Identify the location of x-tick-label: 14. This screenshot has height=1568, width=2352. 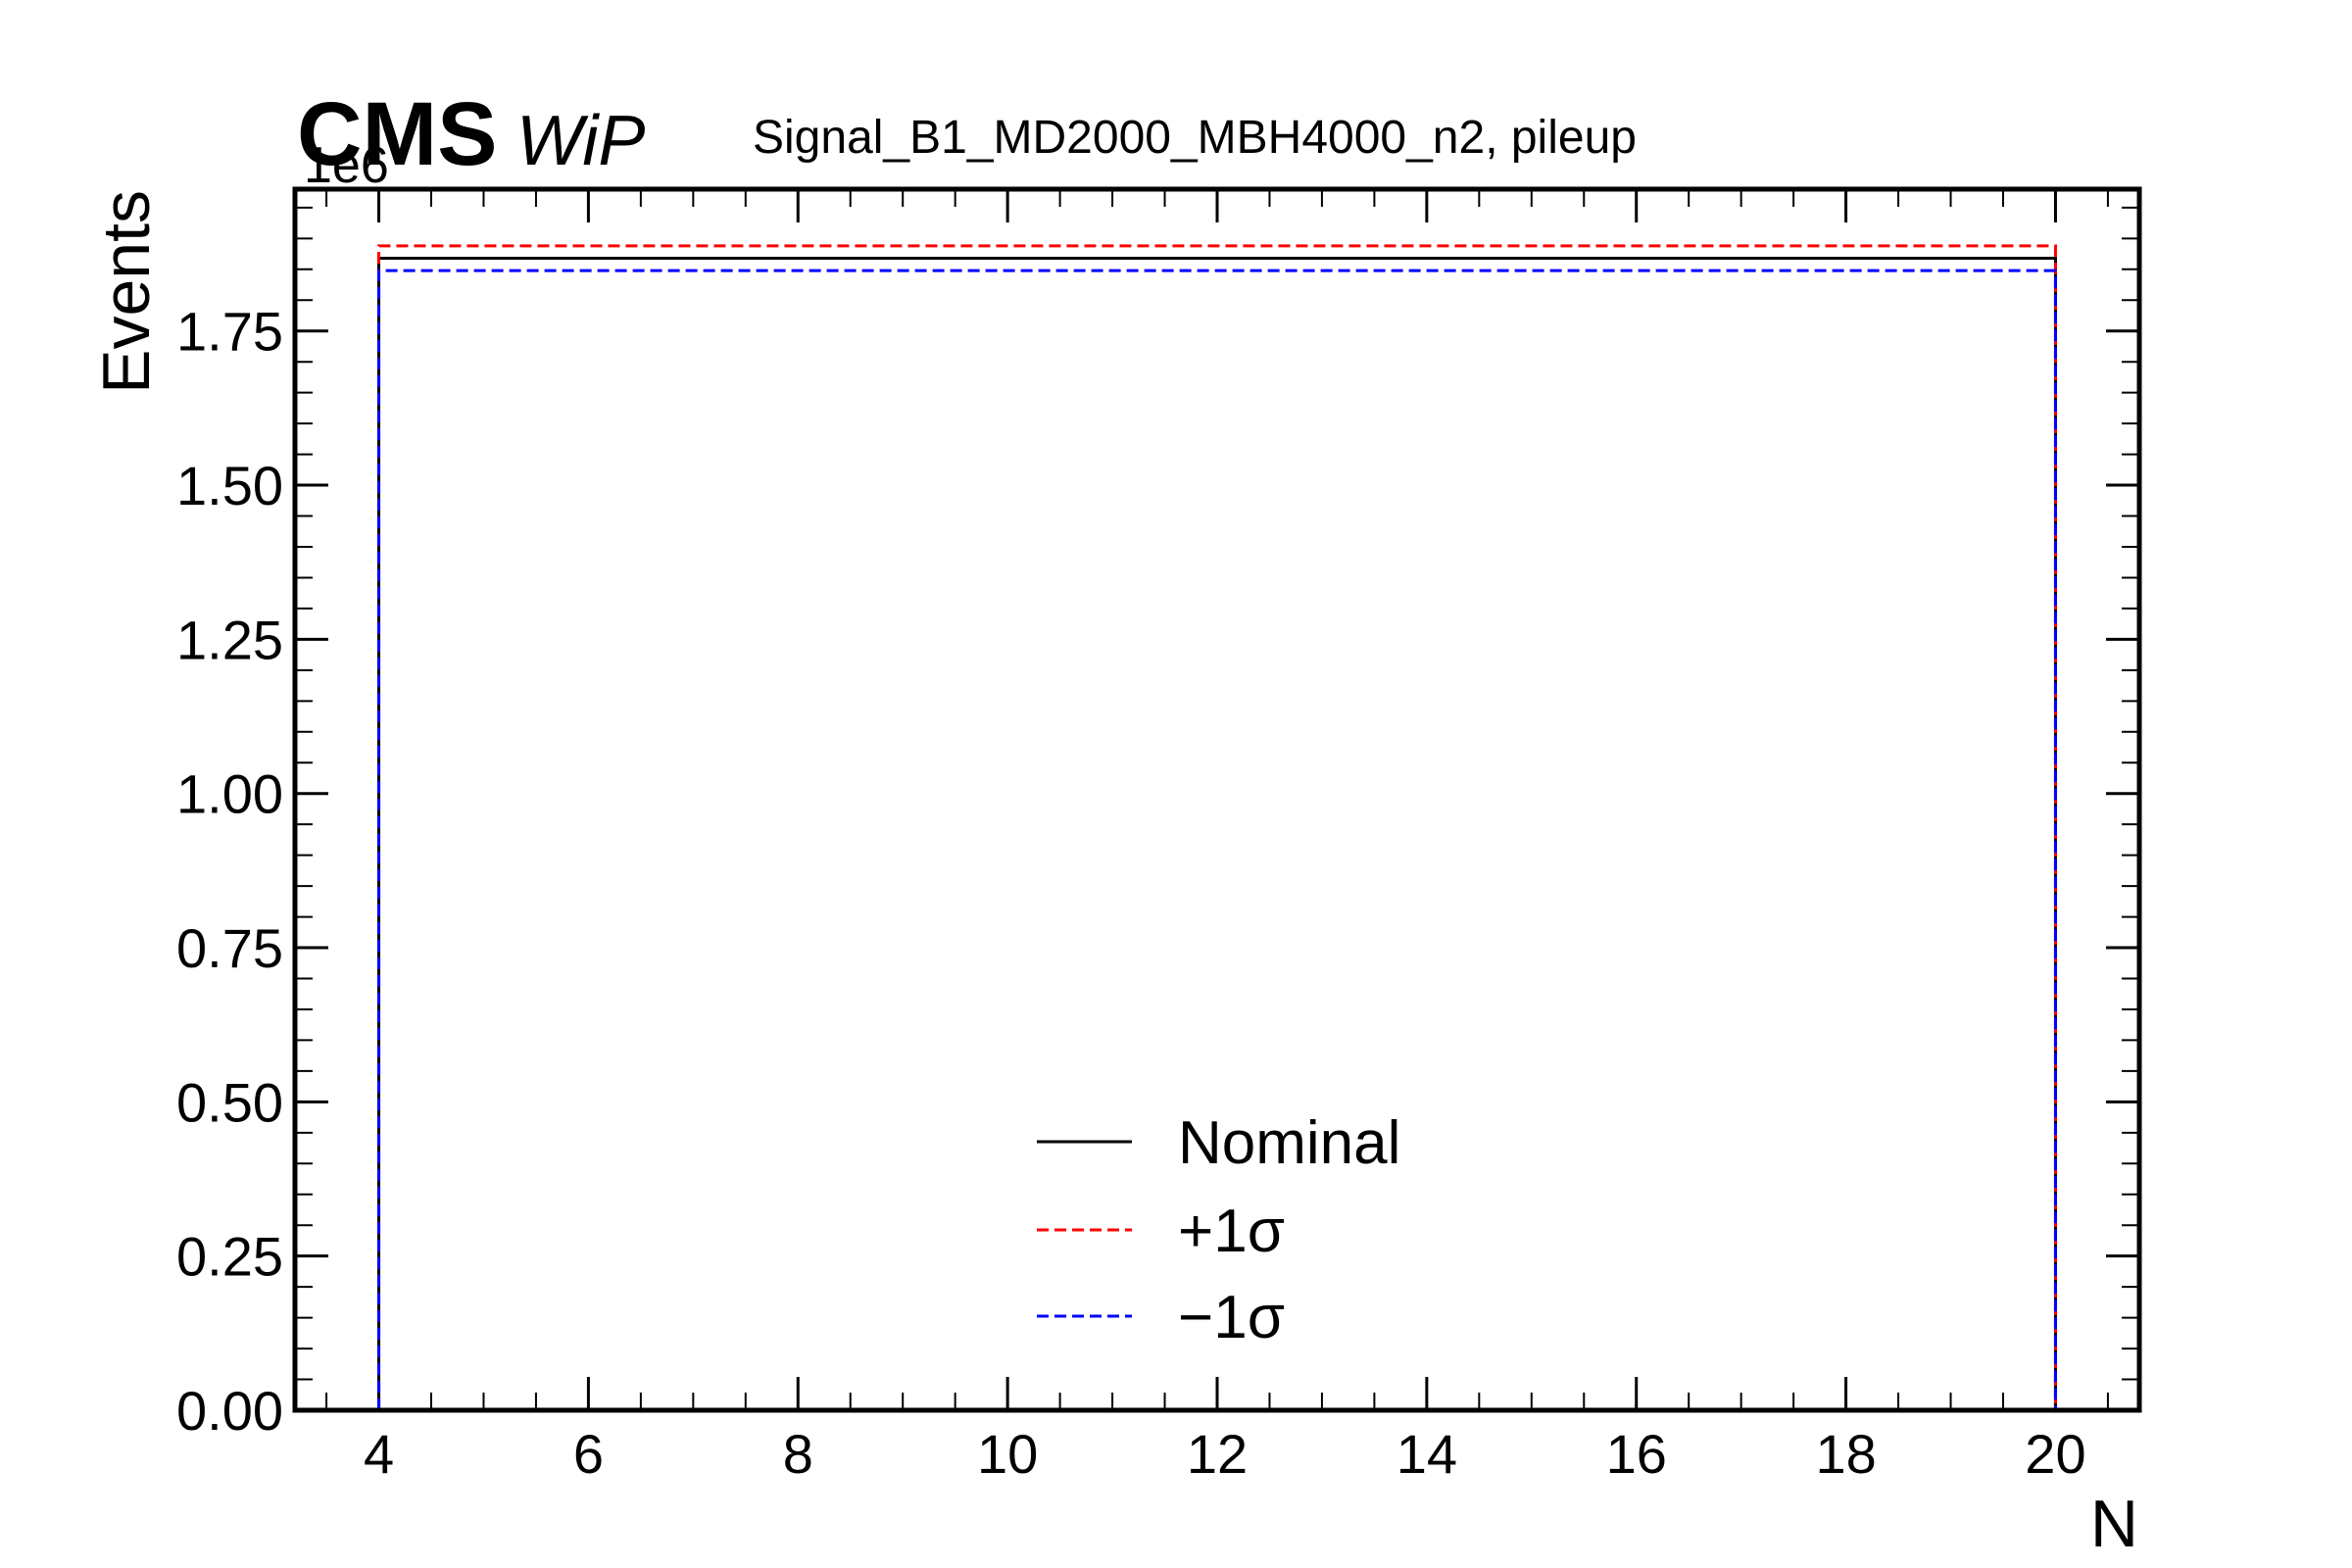
(1426, 1454).